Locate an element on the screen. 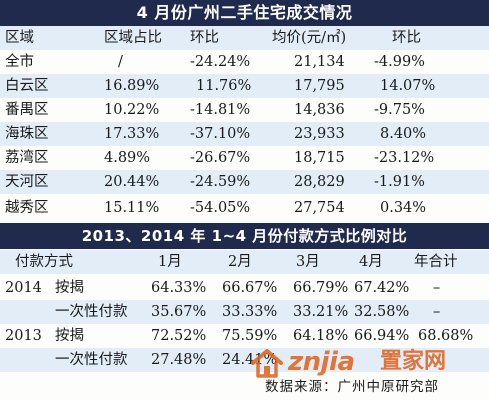 This screenshot has width=489, height=401. year-total-cell: 68.68% is located at coordinates (446, 336).